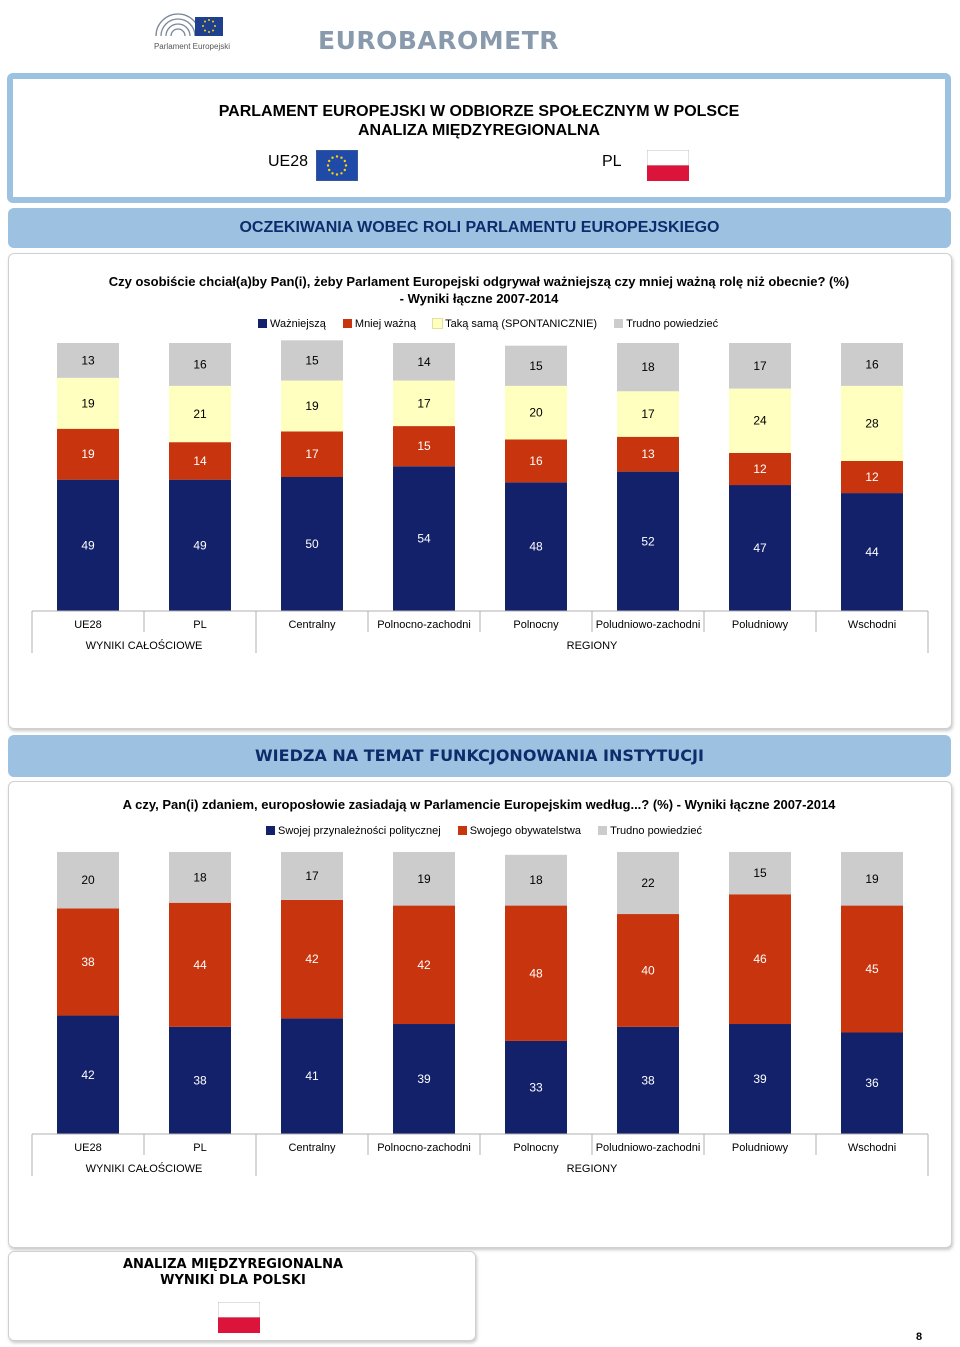  I want to click on data-label: 20, so click(536, 413).